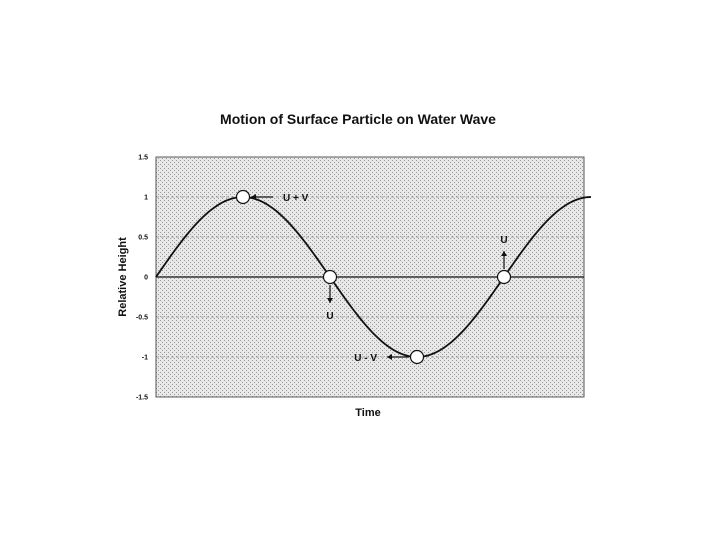 The width and height of the screenshot is (720, 540). Describe the element at coordinates (296, 198) in the screenshot. I see `marker-label: U + V` at that location.